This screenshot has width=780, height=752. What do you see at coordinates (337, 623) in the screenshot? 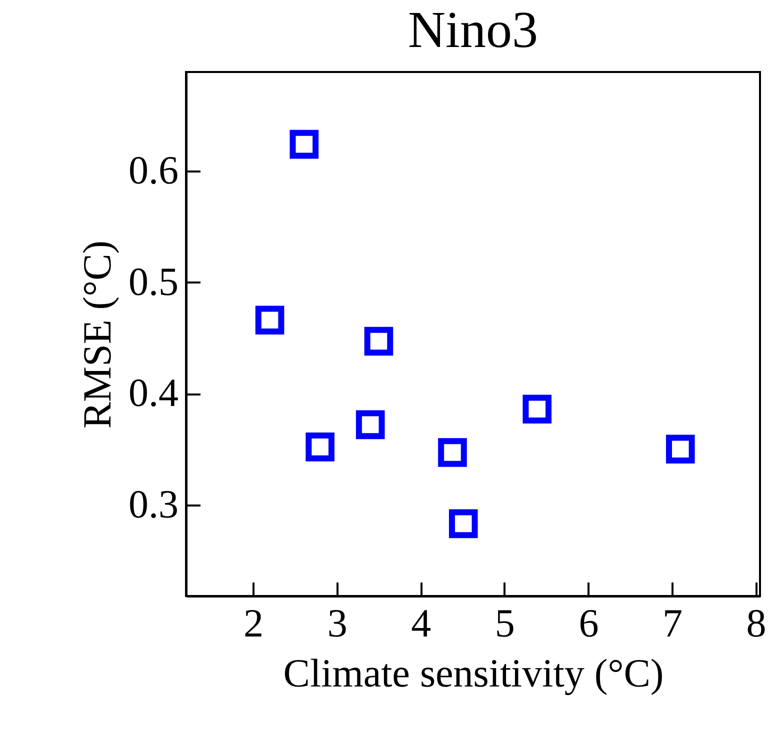
I see `x-tick-label: 3` at bounding box center [337, 623].